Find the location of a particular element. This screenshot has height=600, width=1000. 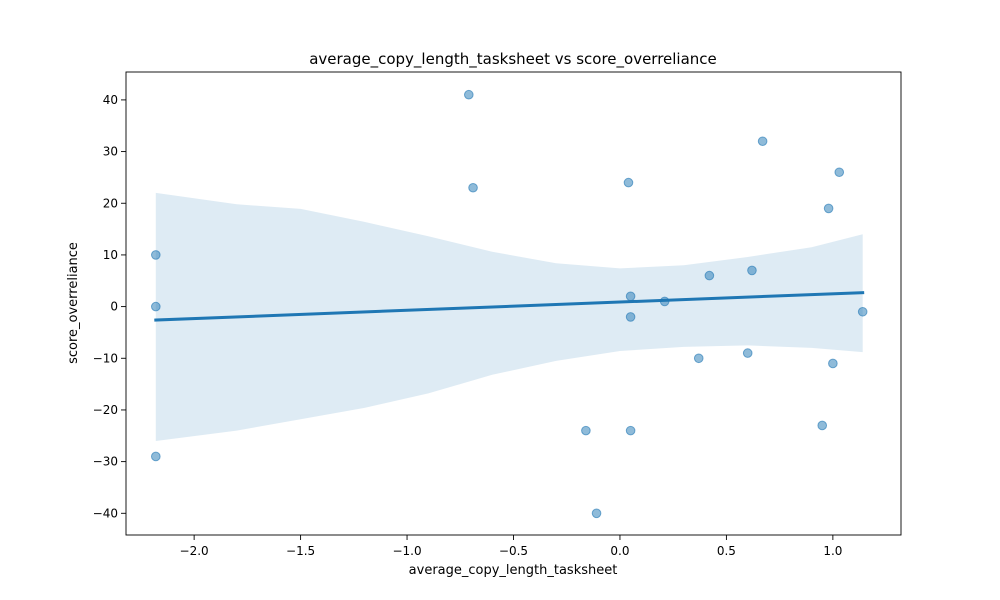

y-tick-label: 0 is located at coordinates (114, 307).